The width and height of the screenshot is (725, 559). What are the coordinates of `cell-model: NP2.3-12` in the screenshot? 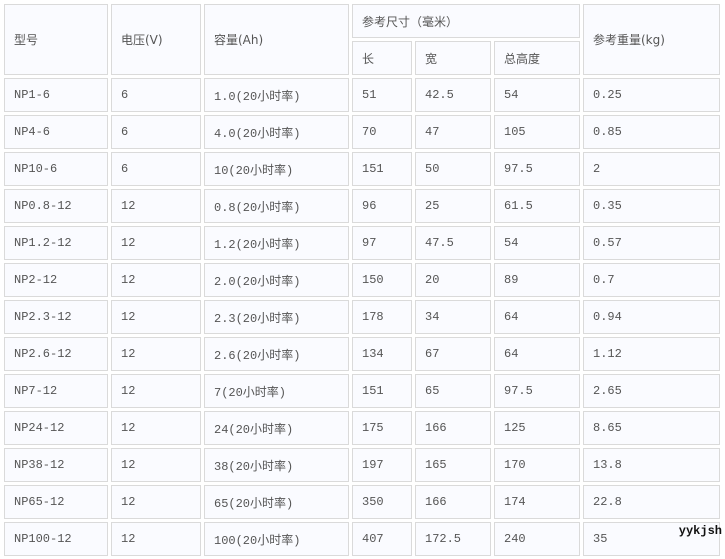 It's located at (56, 317).